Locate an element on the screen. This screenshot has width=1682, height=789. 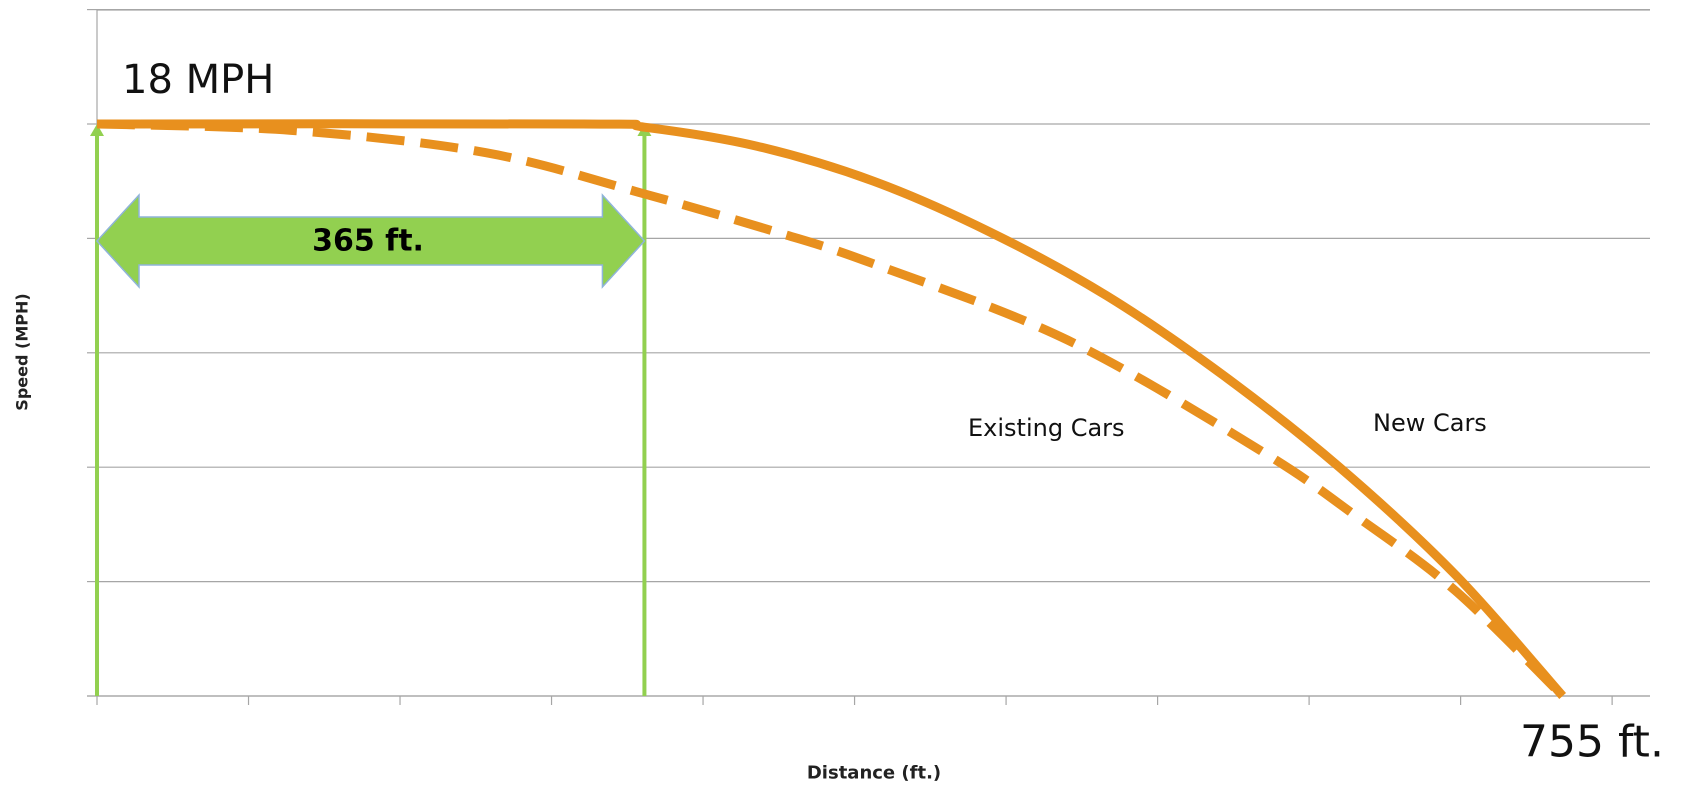
span-arrow is located at coordinates (370, 241).